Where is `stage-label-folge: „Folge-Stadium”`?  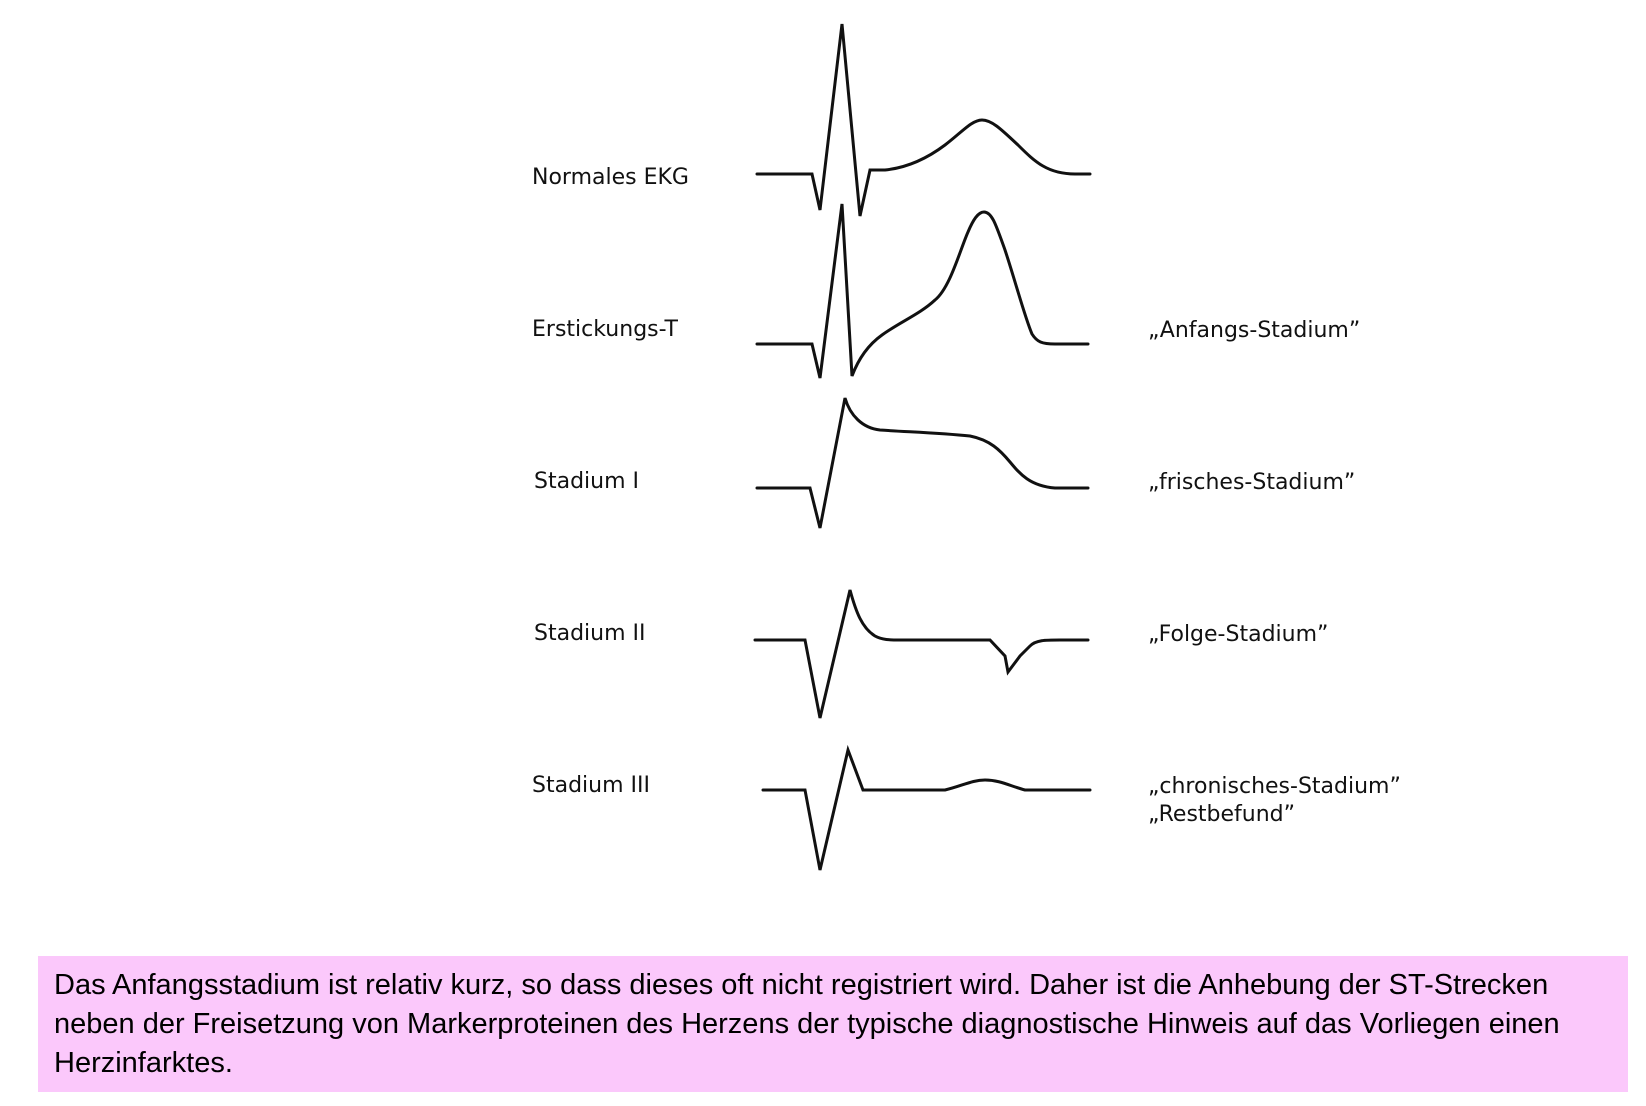
stage-label-folge: „Folge-Stadium” is located at coordinates (1238, 634).